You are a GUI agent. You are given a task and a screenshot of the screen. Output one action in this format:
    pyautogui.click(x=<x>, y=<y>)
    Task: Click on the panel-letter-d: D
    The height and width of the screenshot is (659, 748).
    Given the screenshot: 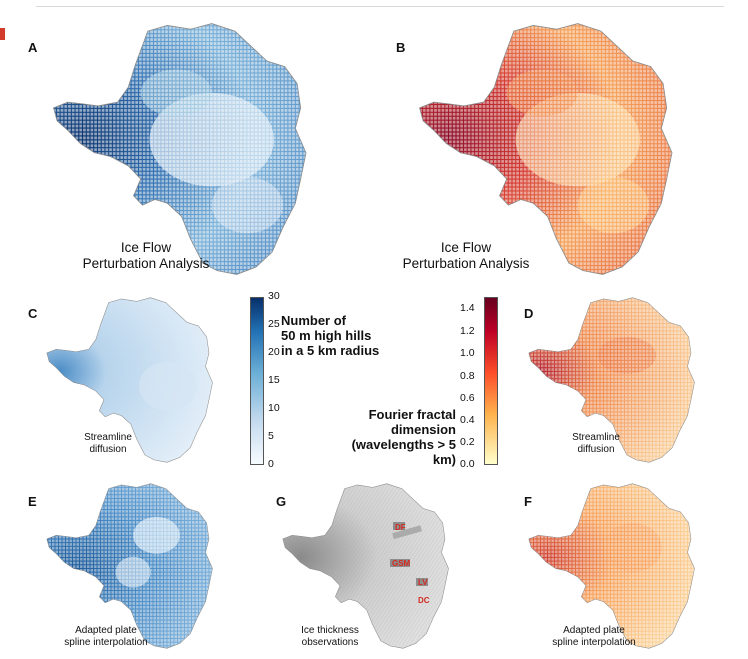 What is the action you would take?
    pyautogui.click(x=529, y=313)
    